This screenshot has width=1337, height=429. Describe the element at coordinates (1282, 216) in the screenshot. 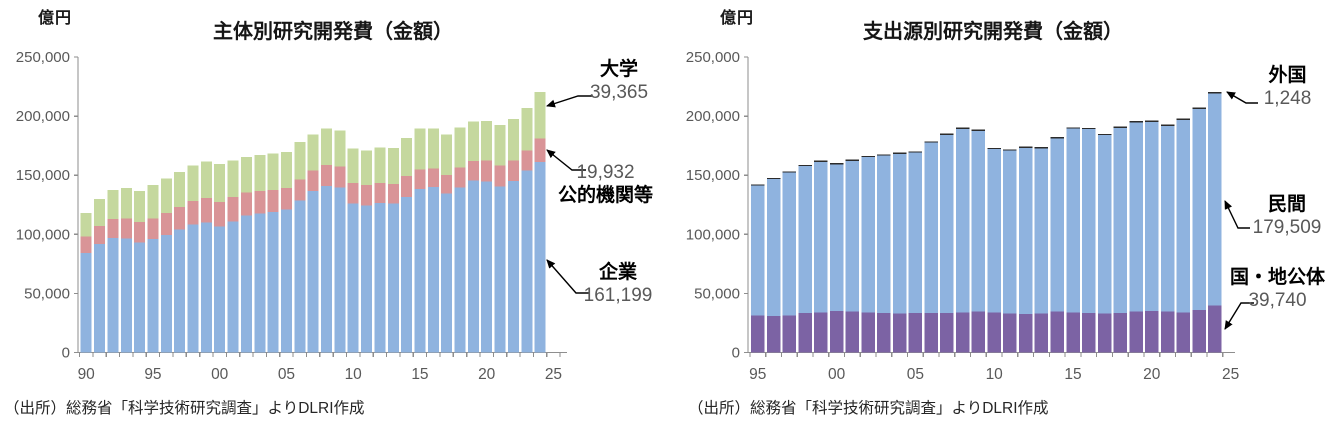

I see `callout-private: 民間 179,509` at that location.